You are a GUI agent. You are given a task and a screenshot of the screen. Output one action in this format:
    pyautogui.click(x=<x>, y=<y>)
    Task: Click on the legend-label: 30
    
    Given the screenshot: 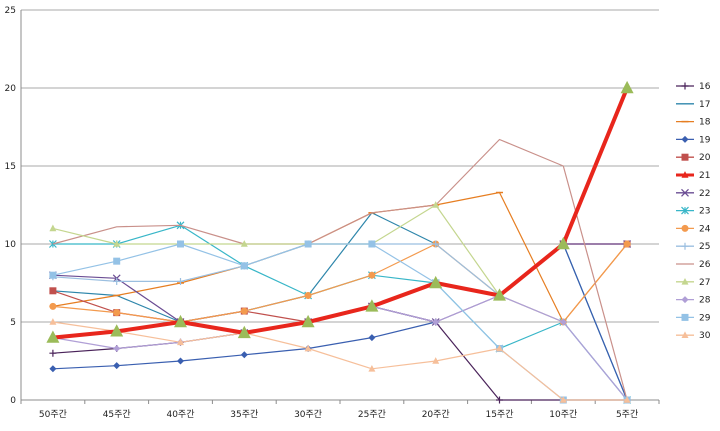 What is the action you would take?
    pyautogui.click(x=705, y=336)
    